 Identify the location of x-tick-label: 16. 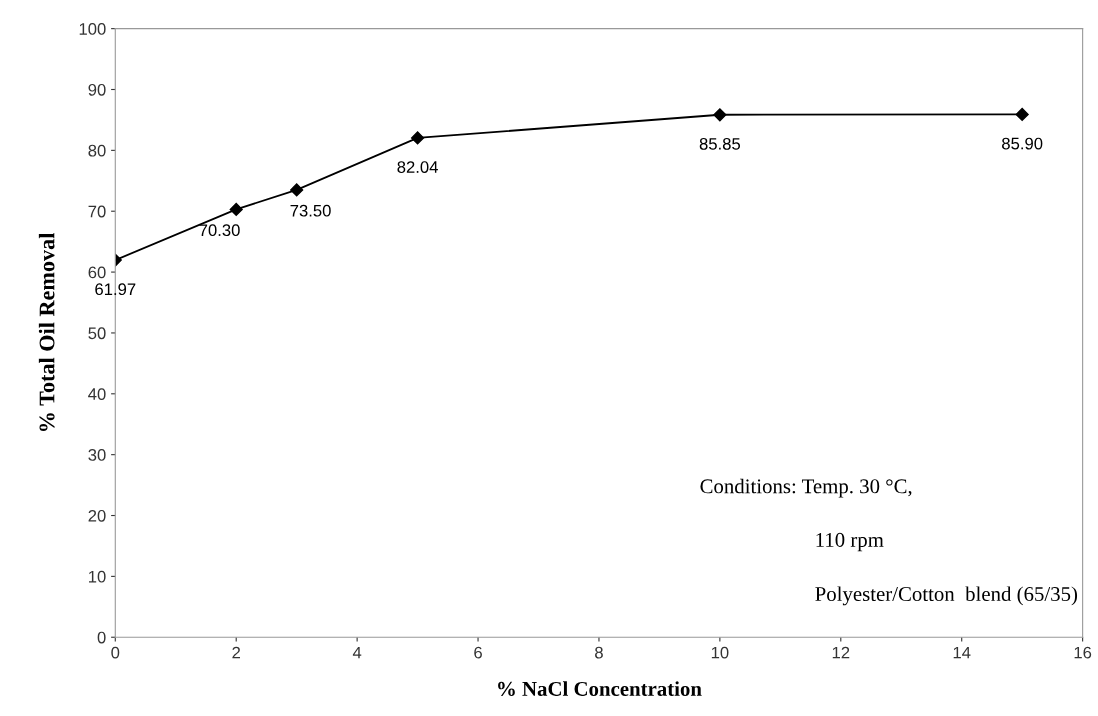
(1083, 652).